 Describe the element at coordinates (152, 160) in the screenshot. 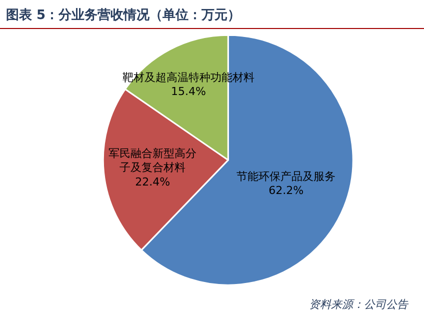

I see `slice-label: 军民融合新型高分子及复合材料` at that location.